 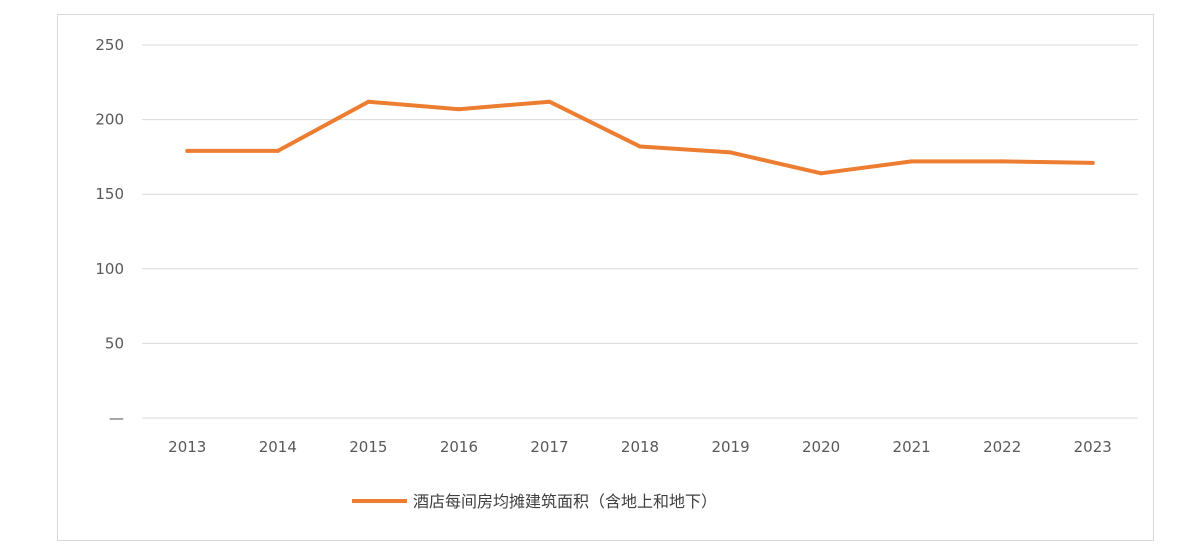 I want to click on y-tick-label: —, so click(x=116, y=418).